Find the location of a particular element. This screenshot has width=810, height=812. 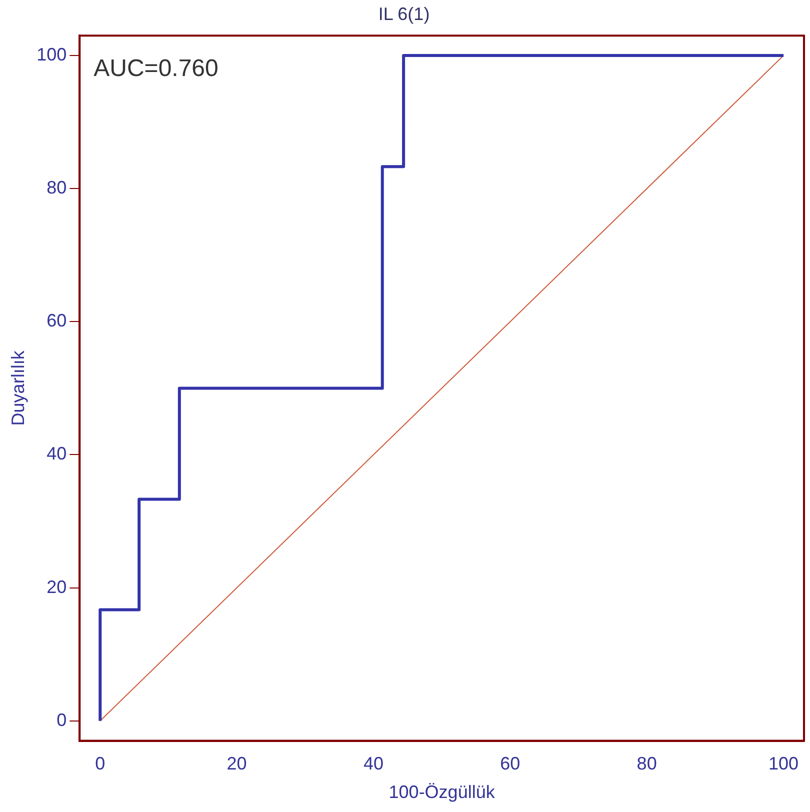

x-tick-label: 20 is located at coordinates (236, 764).